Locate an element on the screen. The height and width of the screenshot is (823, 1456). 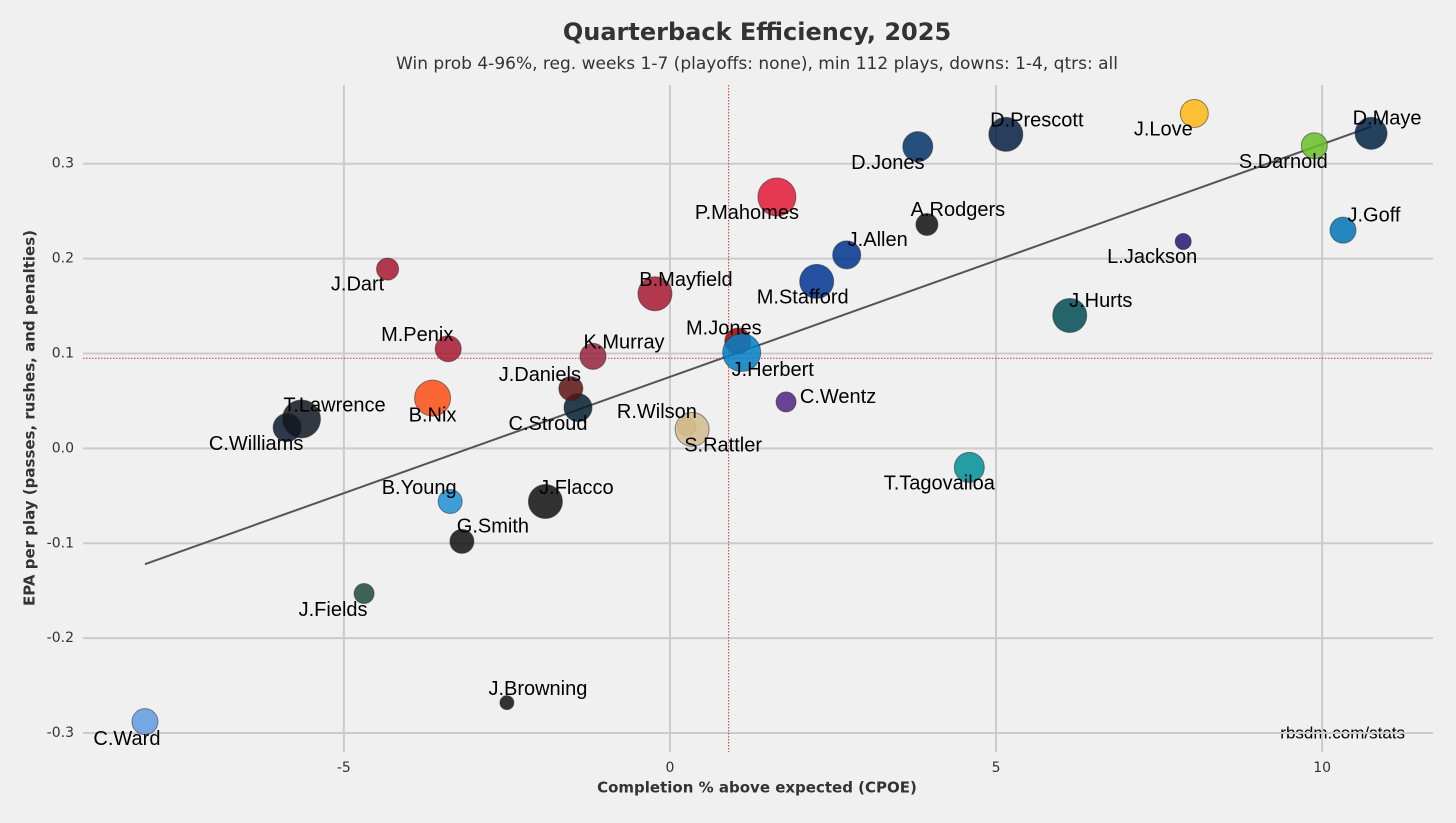
qb-label: J.Allen is located at coordinates (878, 240).